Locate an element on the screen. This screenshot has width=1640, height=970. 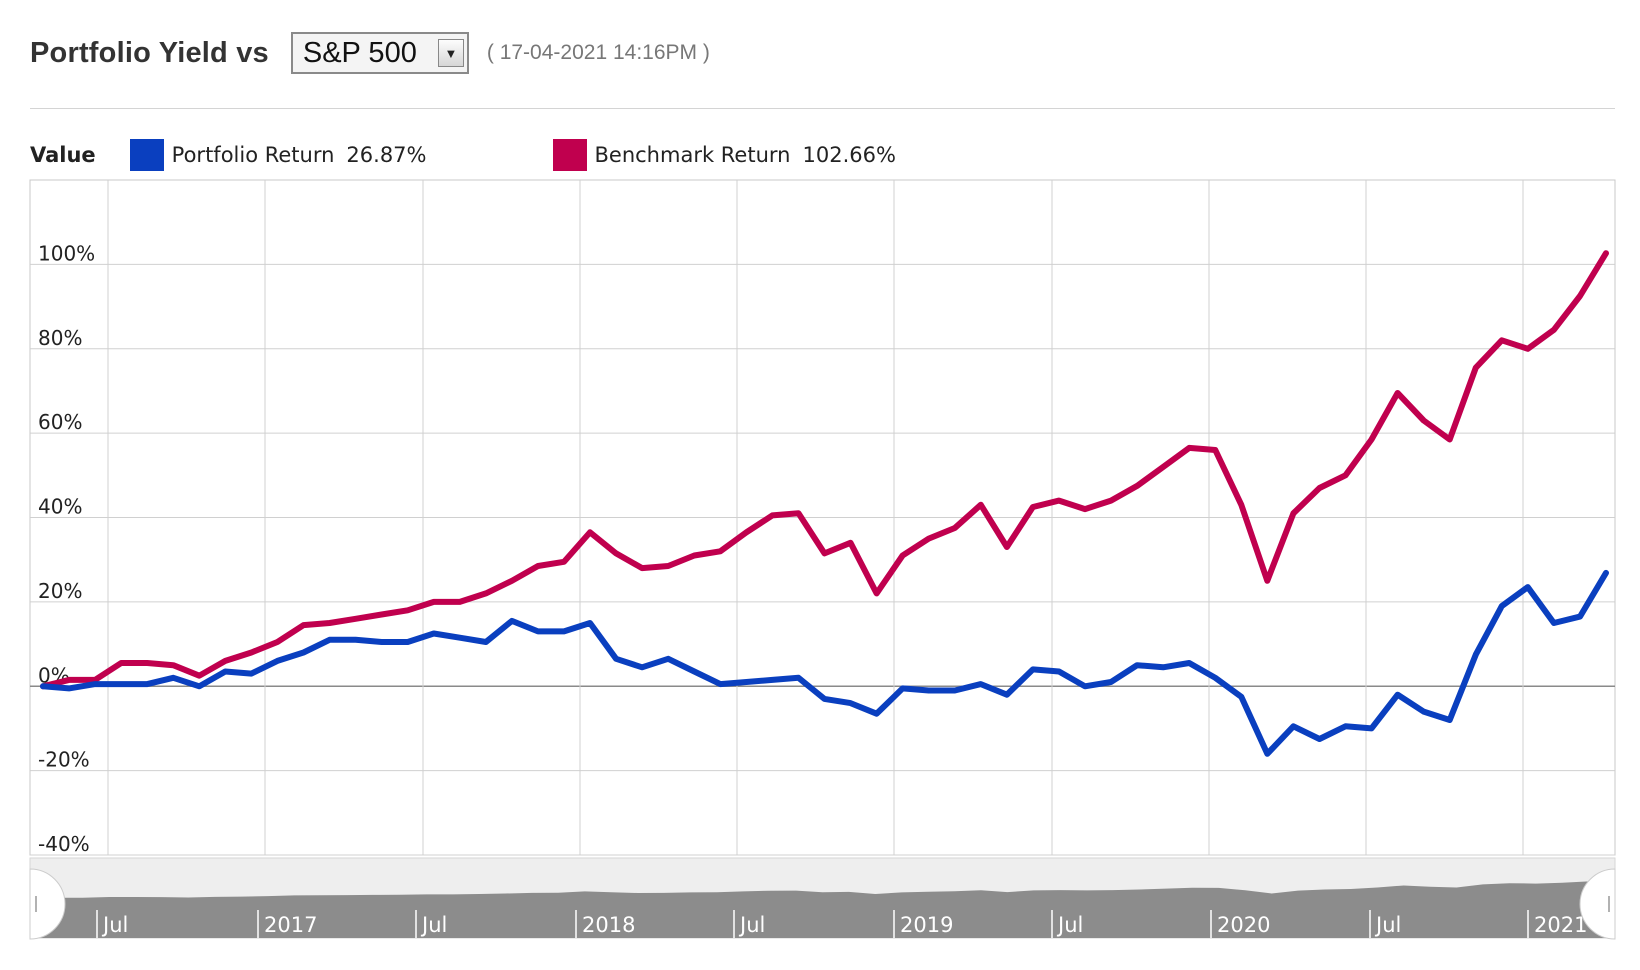
navigator-tick-label: 2017 is located at coordinates (290, 925).